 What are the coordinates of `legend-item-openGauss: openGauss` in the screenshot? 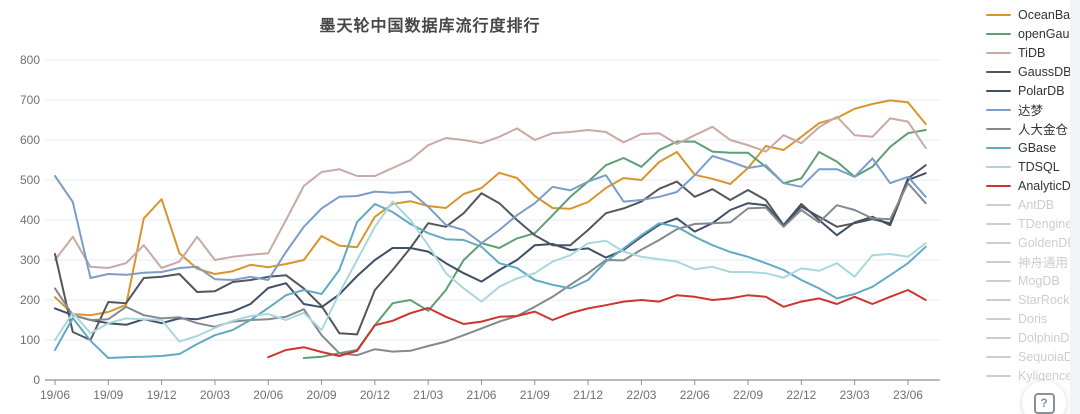 It's located at (1033, 33).